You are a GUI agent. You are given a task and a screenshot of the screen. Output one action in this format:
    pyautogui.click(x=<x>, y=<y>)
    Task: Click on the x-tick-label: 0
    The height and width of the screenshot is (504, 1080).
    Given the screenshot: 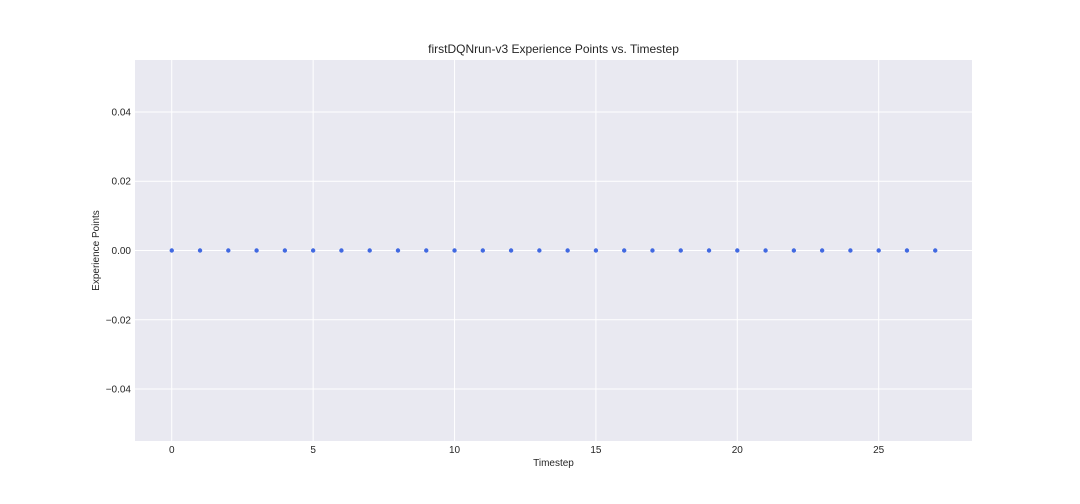 What is the action you would take?
    pyautogui.click(x=172, y=450)
    